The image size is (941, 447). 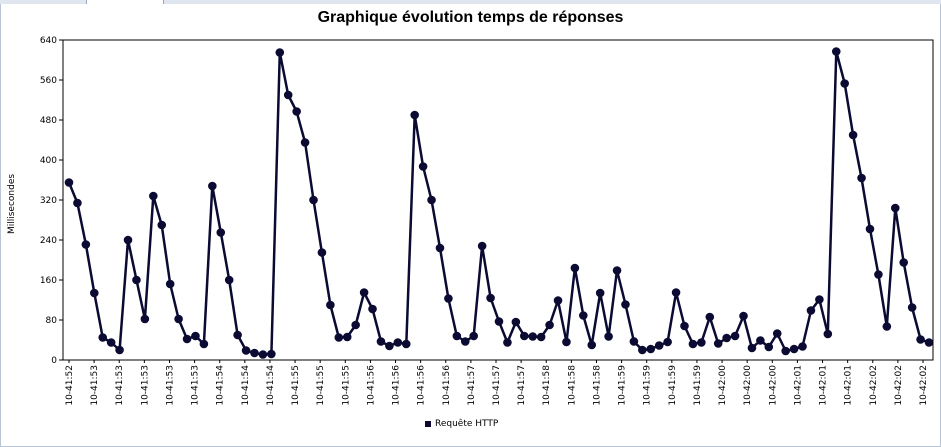 What do you see at coordinates (467, 424) in the screenshot?
I see `legend-label: Requête HTTP` at bounding box center [467, 424].